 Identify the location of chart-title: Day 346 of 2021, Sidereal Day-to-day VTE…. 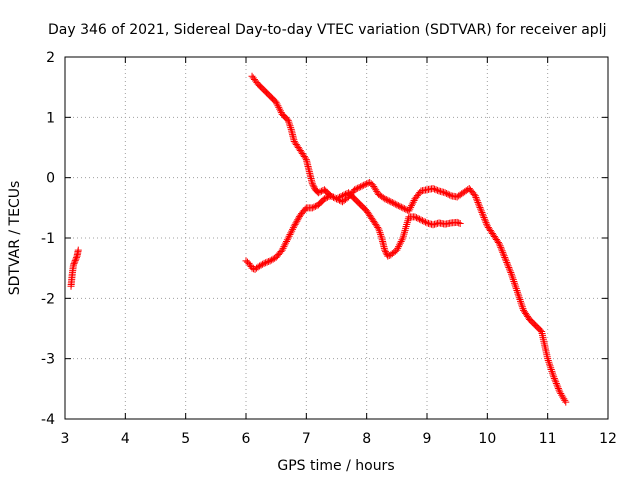
(327, 30).